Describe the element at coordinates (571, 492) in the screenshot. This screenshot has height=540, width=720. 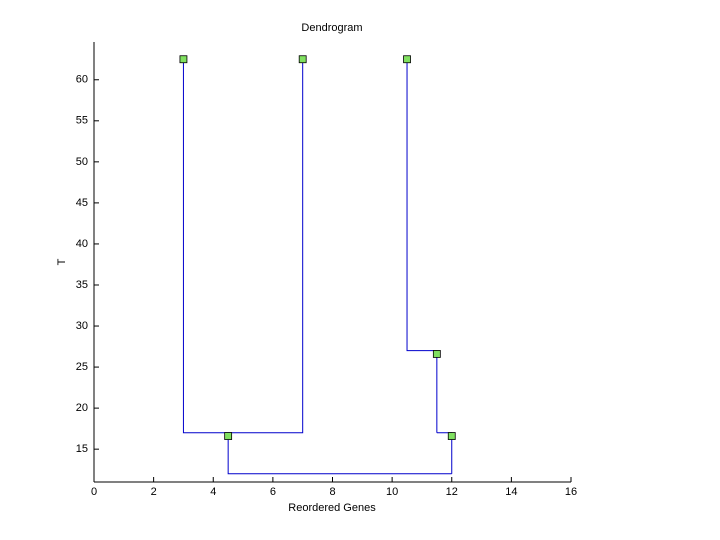
I see `x-tick-label: 16` at that location.